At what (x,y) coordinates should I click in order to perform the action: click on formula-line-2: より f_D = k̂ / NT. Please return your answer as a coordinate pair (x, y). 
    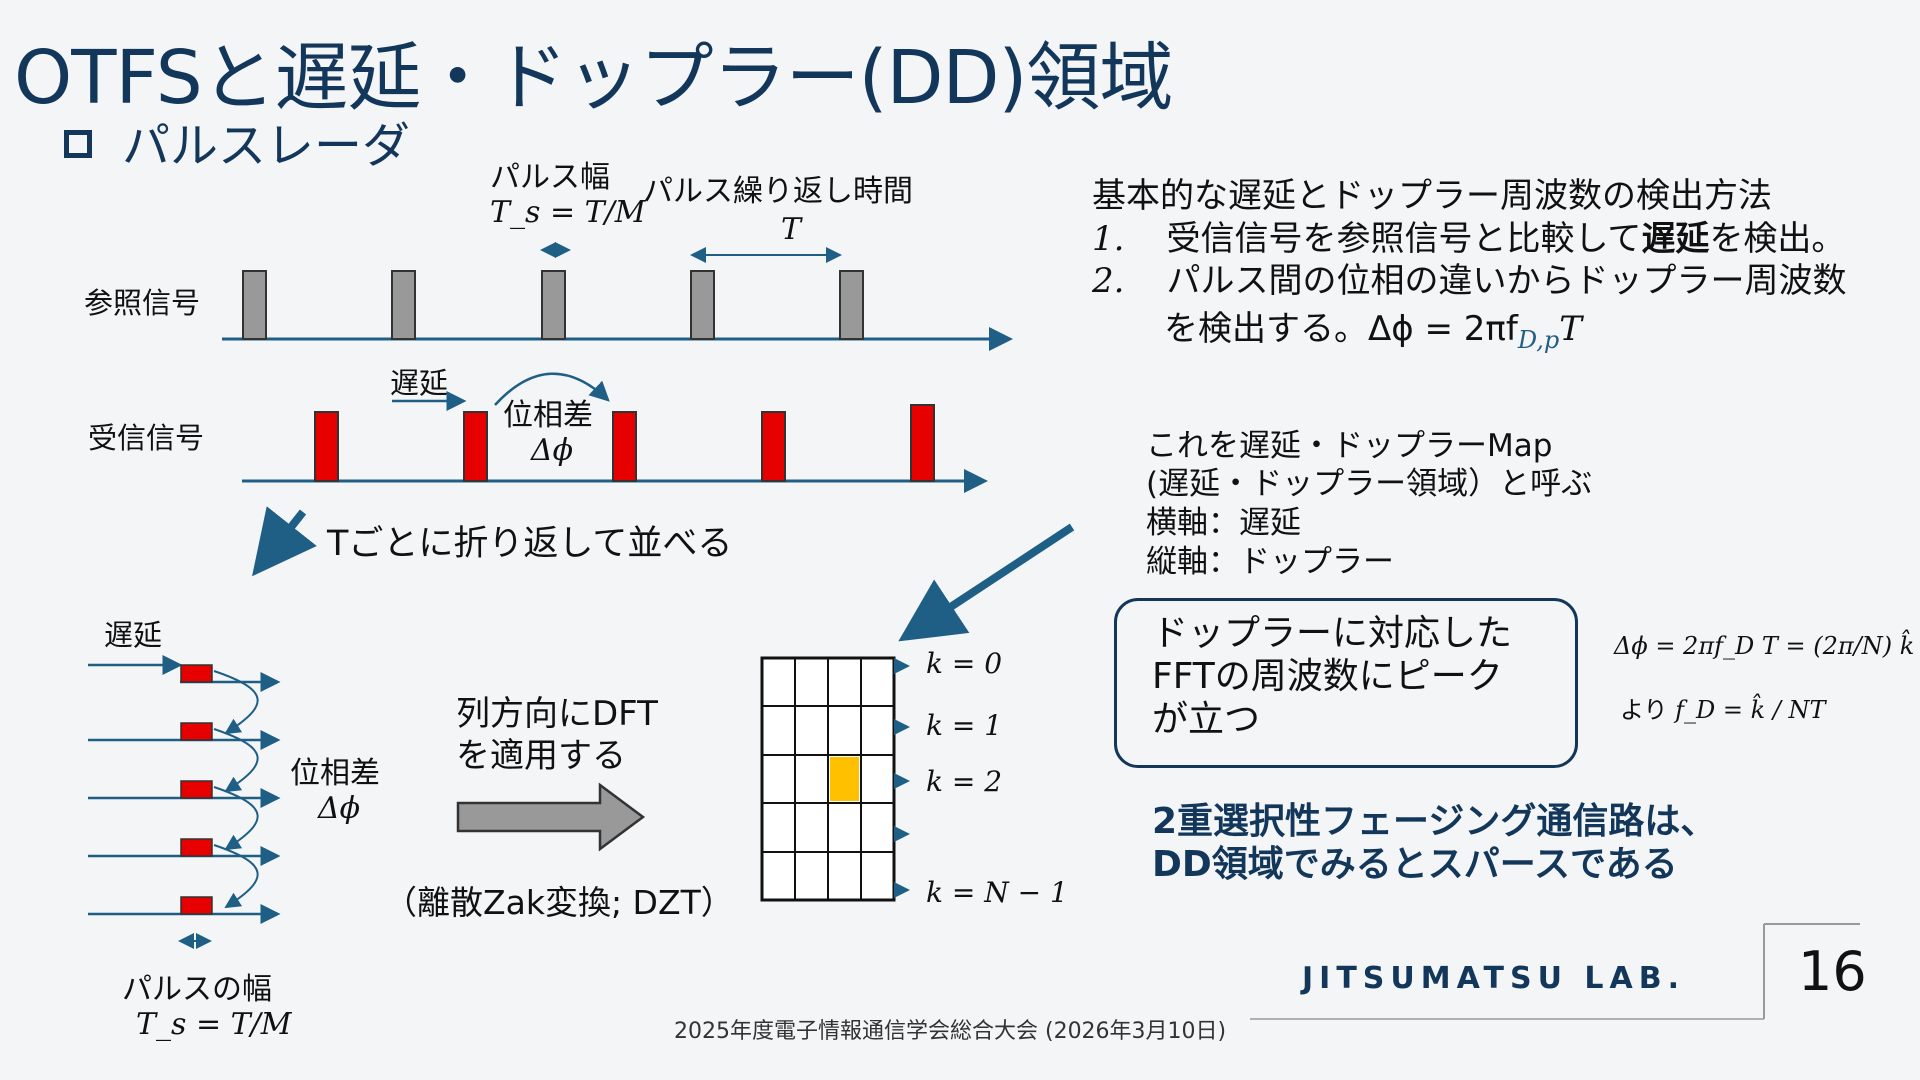
    Looking at the image, I should click on (1723, 707).